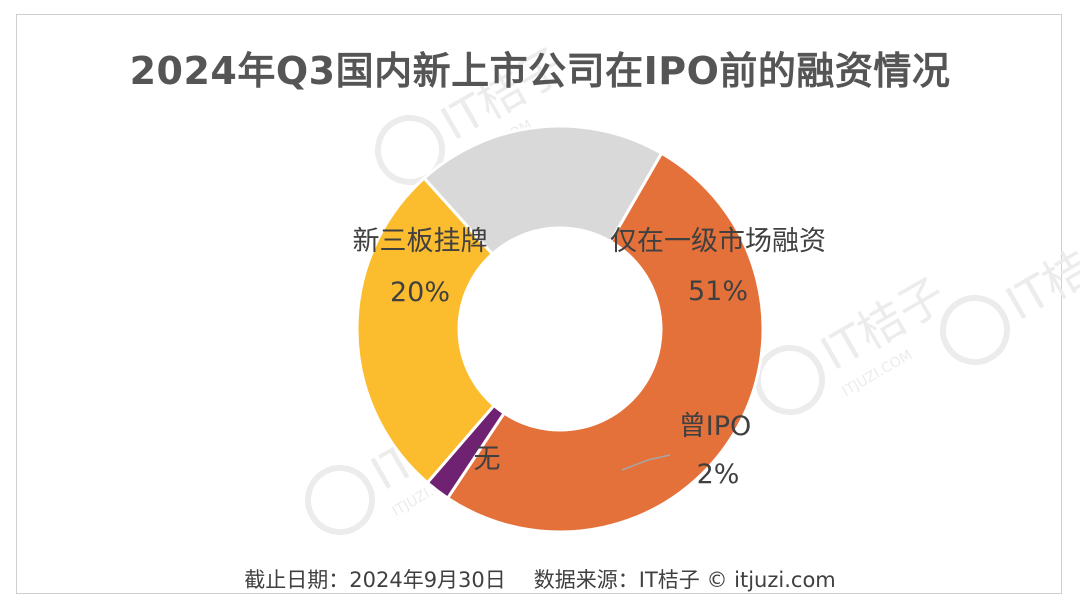 This screenshot has height=610, width=1080. What do you see at coordinates (420, 292) in the screenshot?
I see `slice-label-value: 20%` at bounding box center [420, 292].